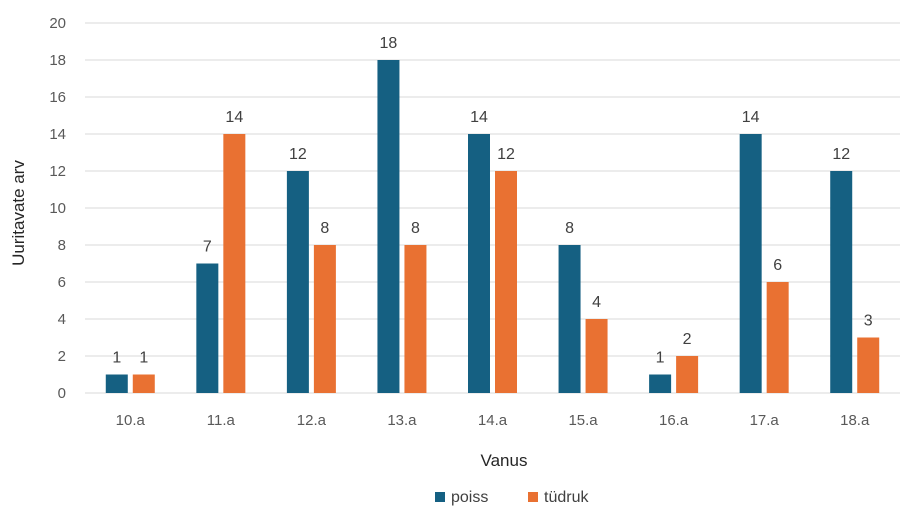 The height and width of the screenshot is (509, 913). What do you see at coordinates (62, 245) in the screenshot?
I see `y-tick-label: 8` at bounding box center [62, 245].